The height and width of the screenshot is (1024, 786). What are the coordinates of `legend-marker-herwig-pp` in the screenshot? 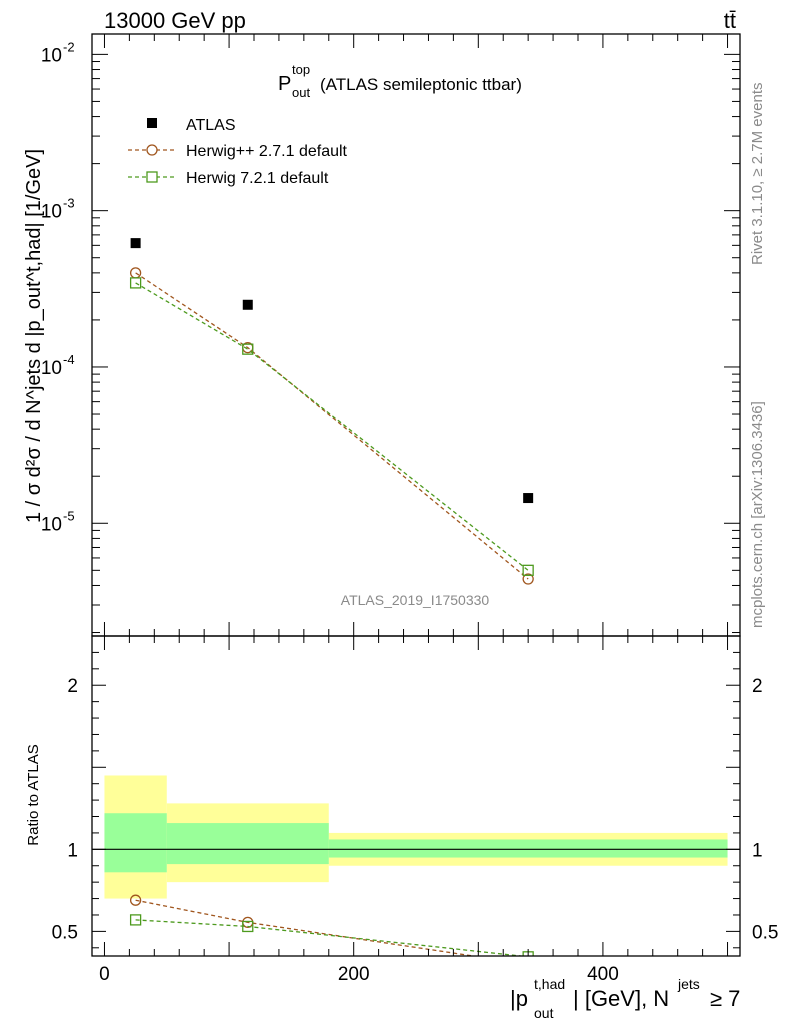 It's located at (152, 150).